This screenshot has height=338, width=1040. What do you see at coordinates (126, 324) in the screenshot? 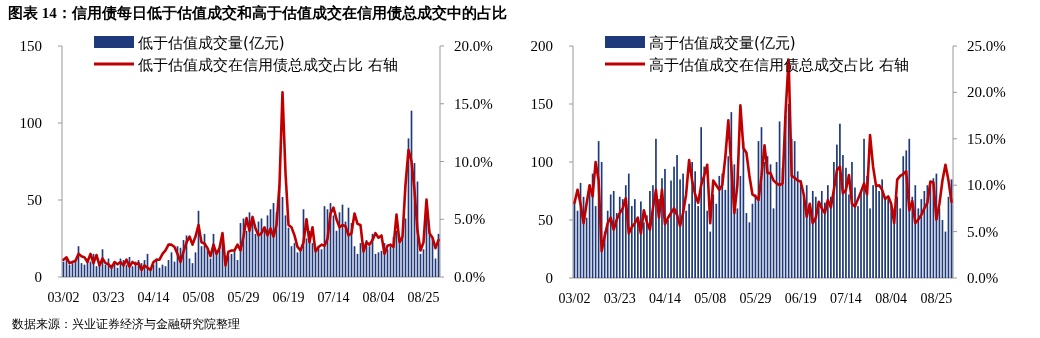
I see `source-note: 数据来源：兴业证券经济与金融研究院整理` at bounding box center [126, 324].